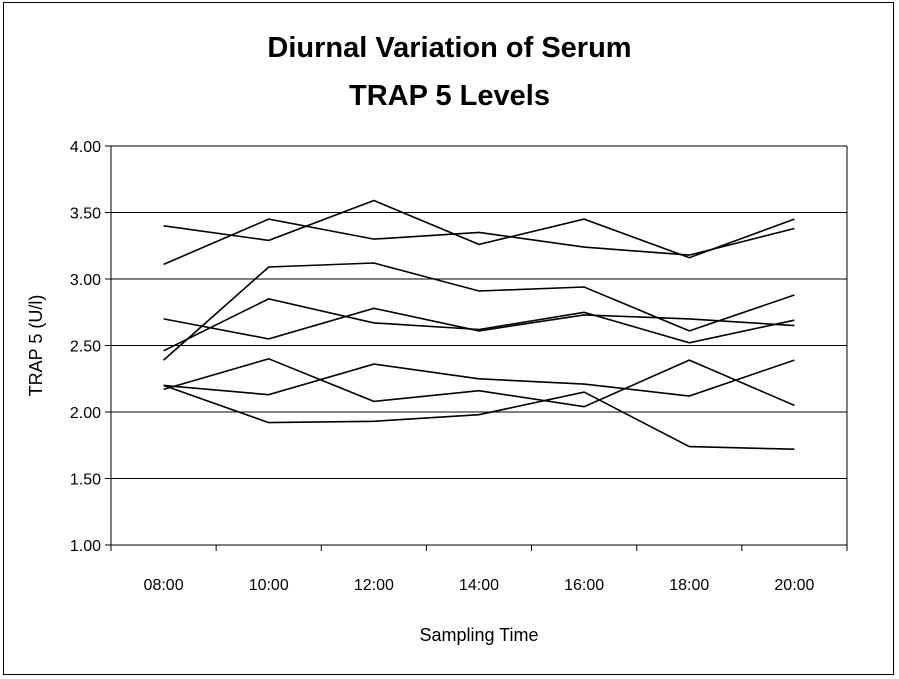 Image resolution: width=899 pixels, height=679 pixels. What do you see at coordinates (36, 346) in the screenshot?
I see `y-axis-label: TRAP 5 (U/l)` at bounding box center [36, 346].